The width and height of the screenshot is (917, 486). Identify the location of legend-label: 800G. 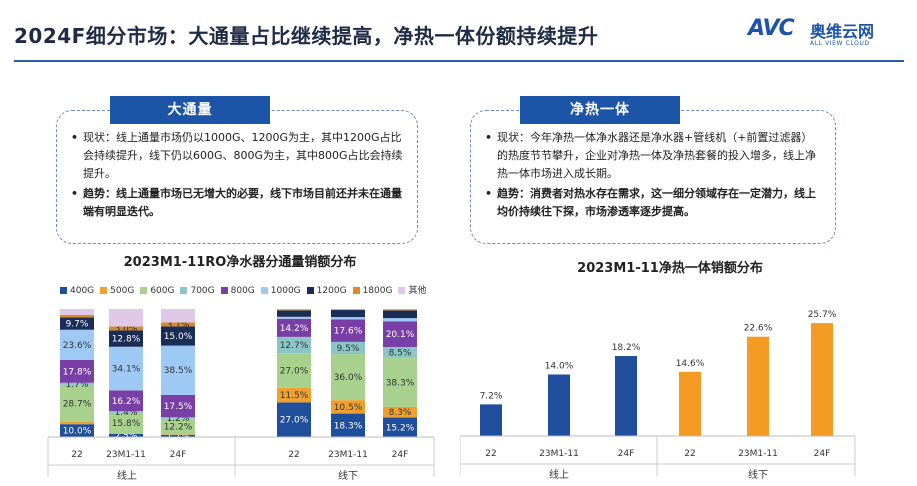
(242, 291).